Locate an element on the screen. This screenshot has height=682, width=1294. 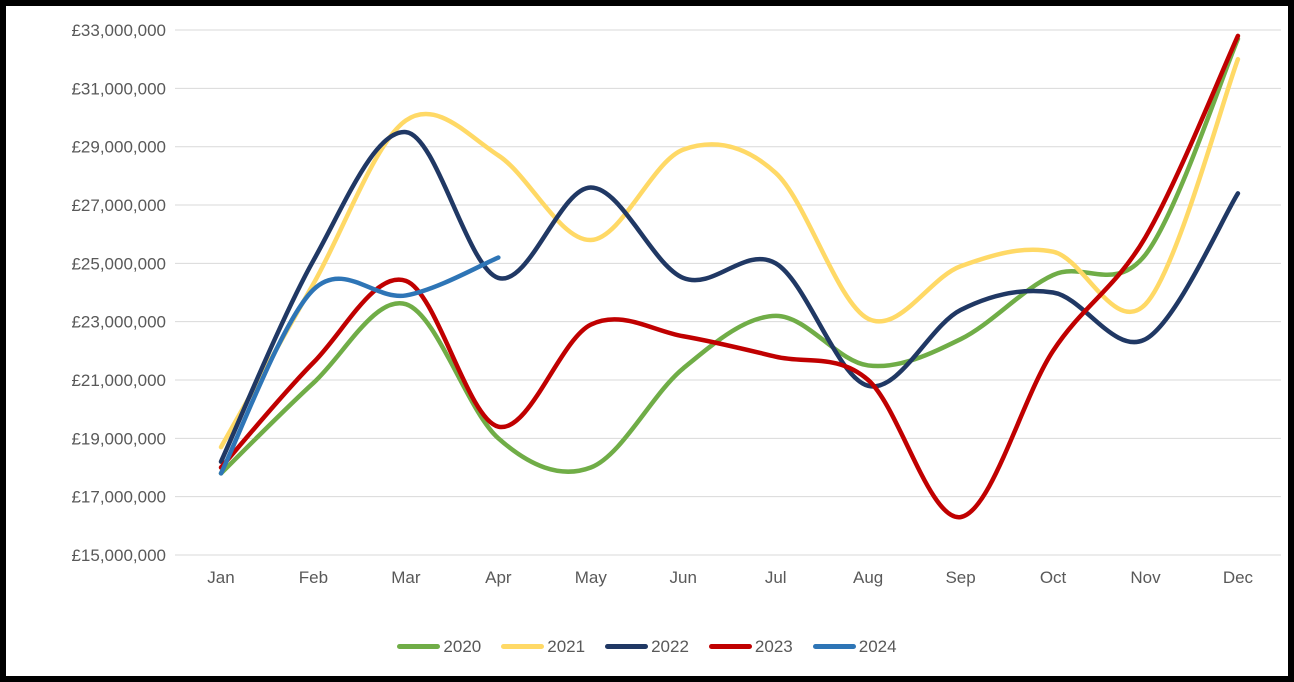
y-axis-tick-label: £33,000,000 is located at coordinates (118, 30).